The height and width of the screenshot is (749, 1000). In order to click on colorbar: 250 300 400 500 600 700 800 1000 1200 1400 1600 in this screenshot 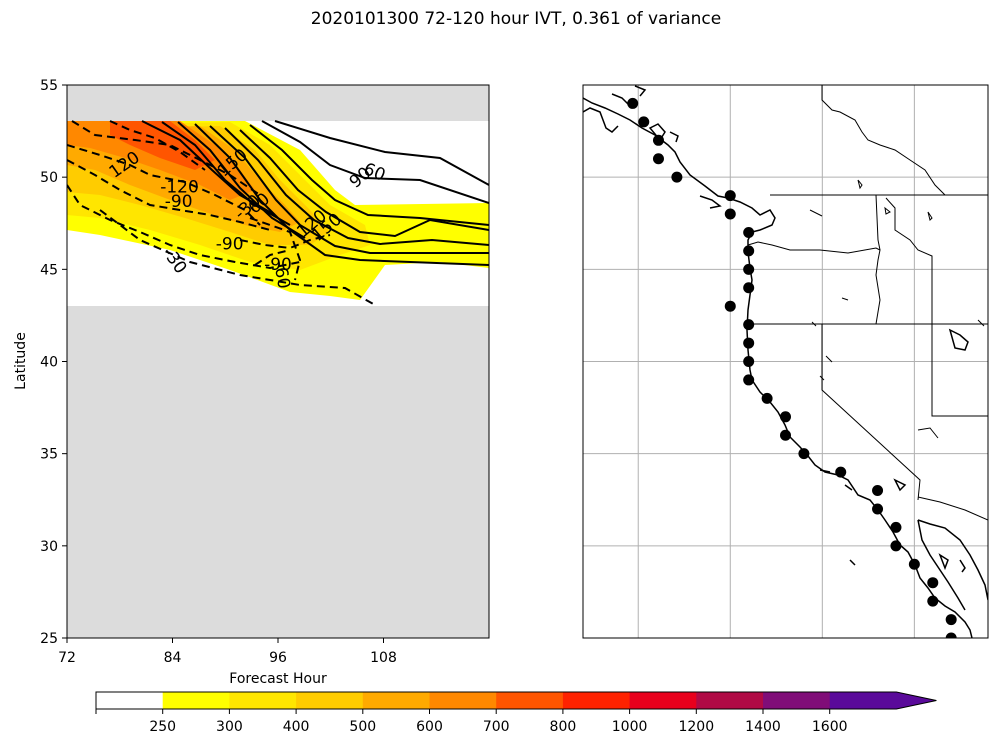, I will do `click(516, 713)`.